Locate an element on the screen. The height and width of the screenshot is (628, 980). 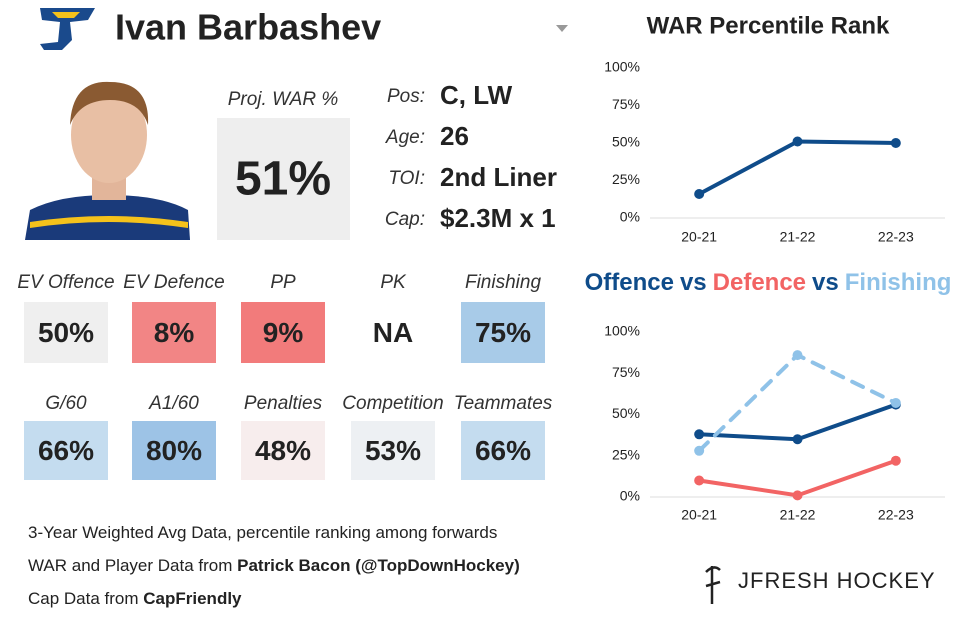
tile-label: Competition is located at coordinates (392, 403).